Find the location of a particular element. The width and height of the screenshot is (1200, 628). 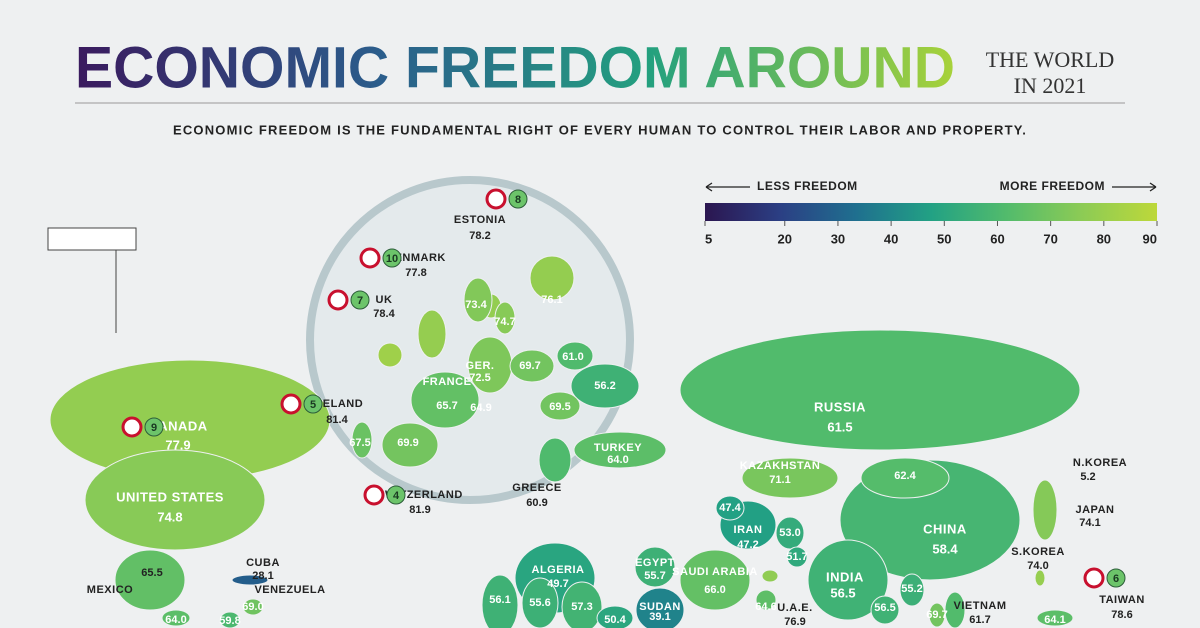

country-value: 74.7 is located at coordinates (504, 322).